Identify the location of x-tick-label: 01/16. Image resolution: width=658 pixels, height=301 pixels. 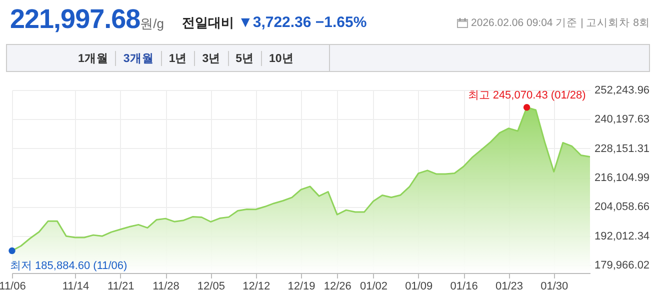
(464, 286).